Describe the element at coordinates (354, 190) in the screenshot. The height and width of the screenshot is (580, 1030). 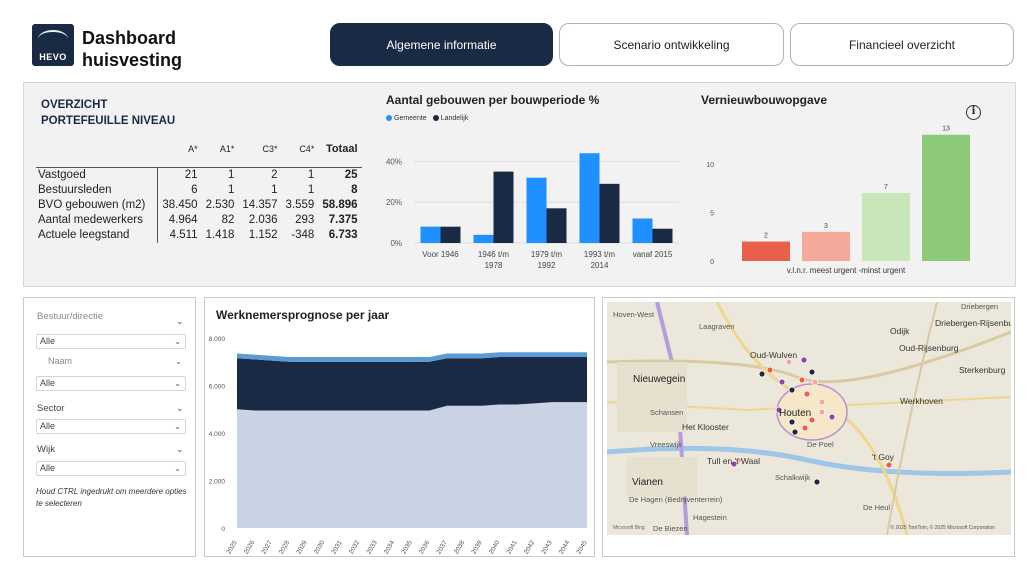
I see `row-total: 8` at that location.